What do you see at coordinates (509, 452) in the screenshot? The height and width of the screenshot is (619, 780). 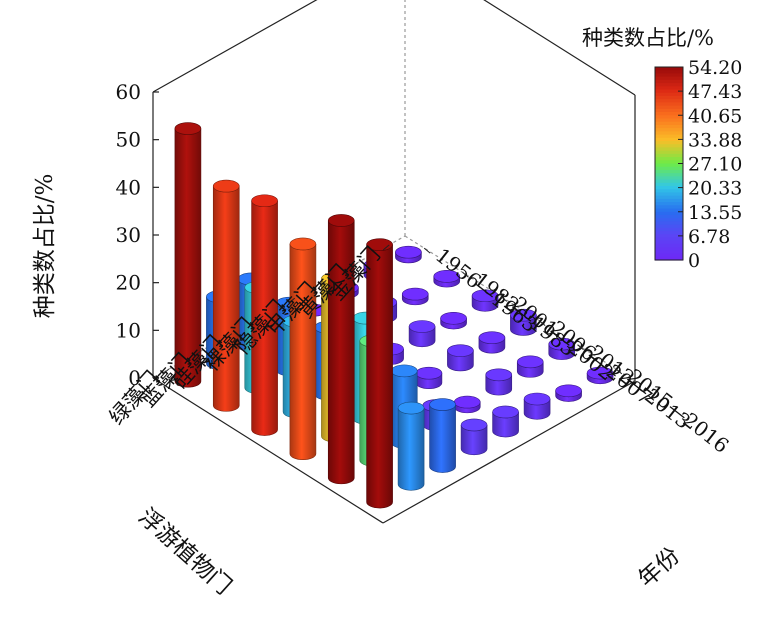 I see `floor-right-edge` at bounding box center [509, 452].